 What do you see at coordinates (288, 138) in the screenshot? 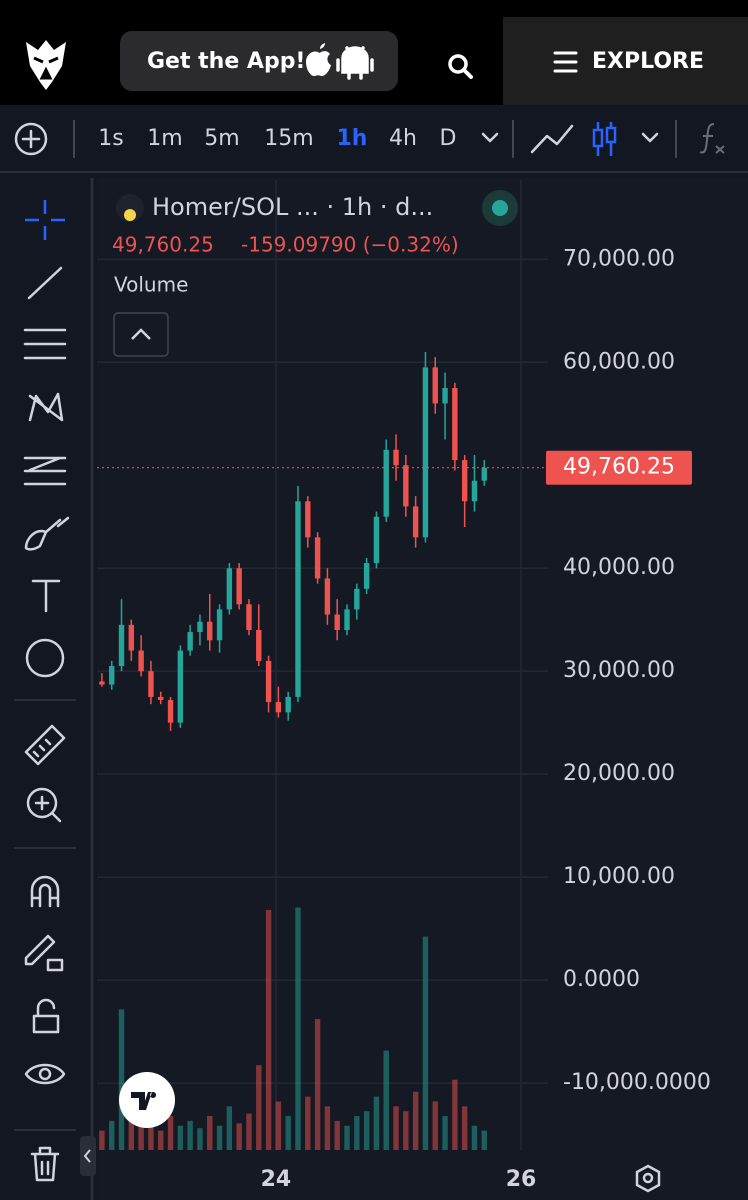
I see `interval-button: 15m` at bounding box center [288, 138].